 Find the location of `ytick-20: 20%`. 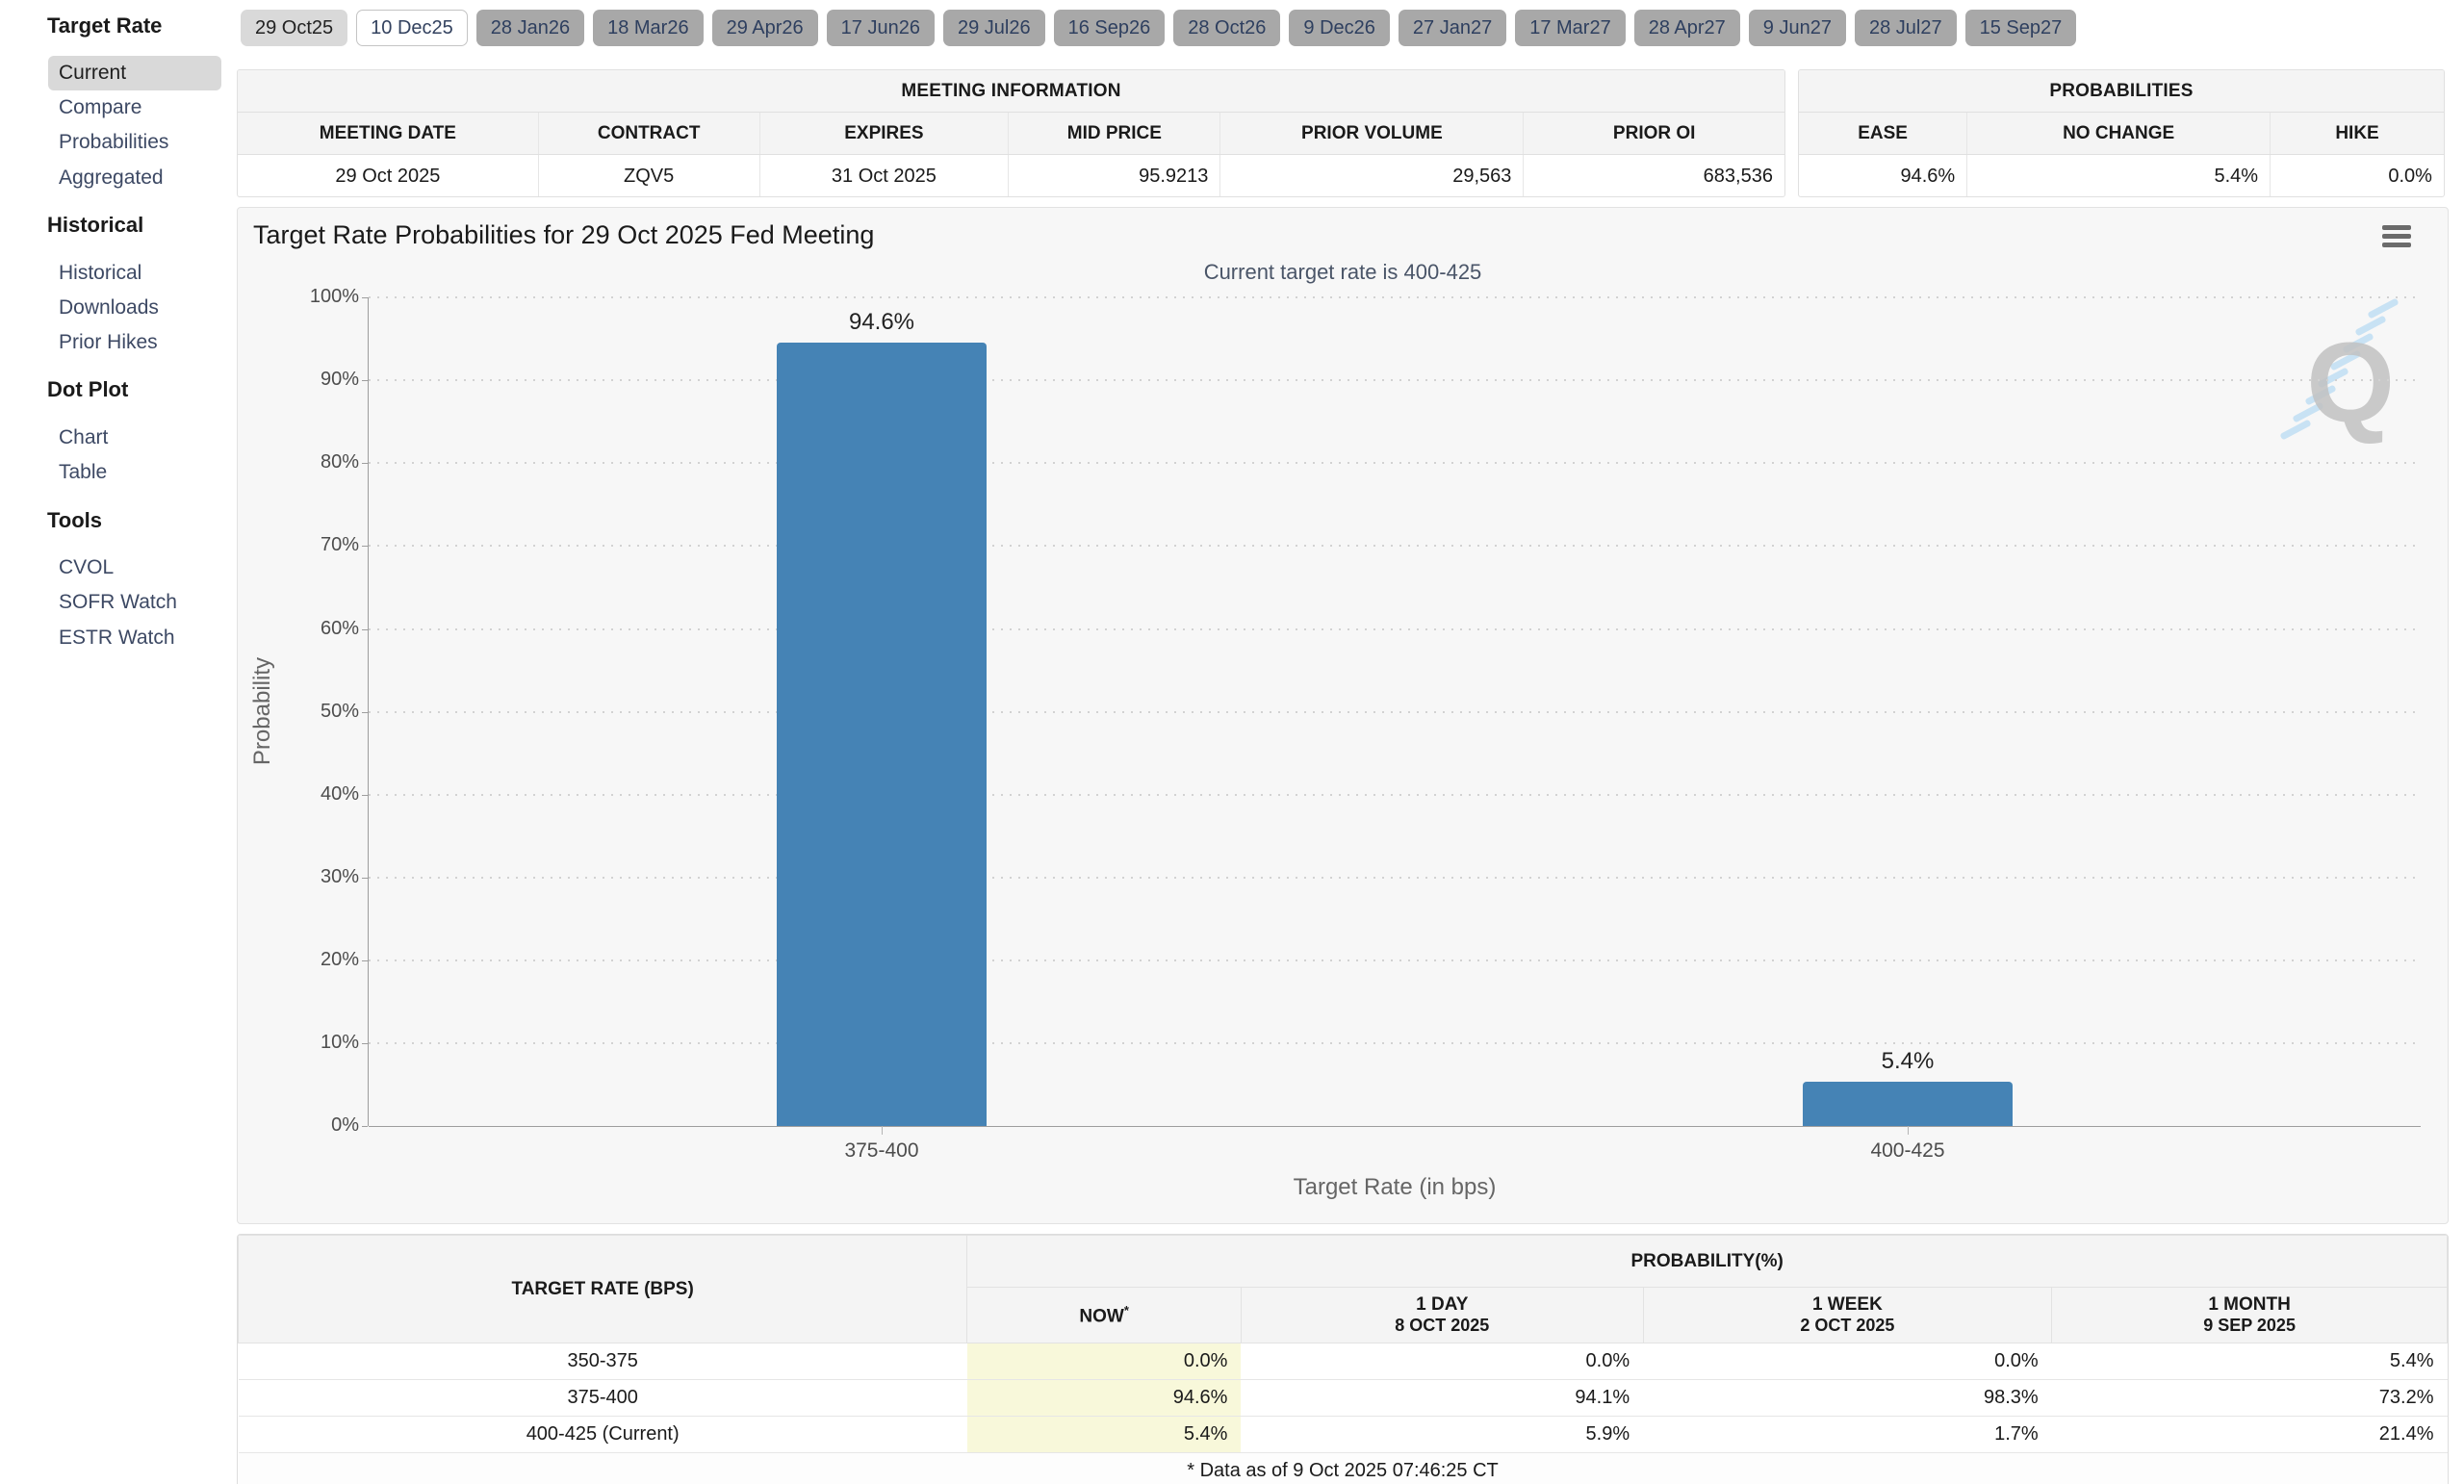

ytick-20: 20% is located at coordinates (339, 960).